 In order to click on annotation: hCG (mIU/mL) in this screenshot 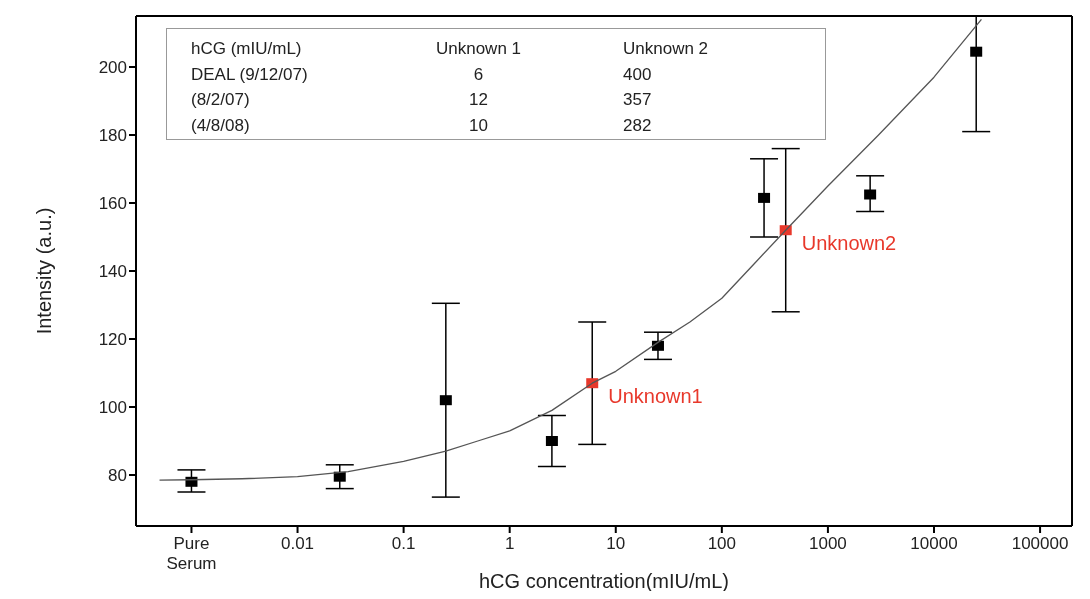, I will do `click(247, 49)`.